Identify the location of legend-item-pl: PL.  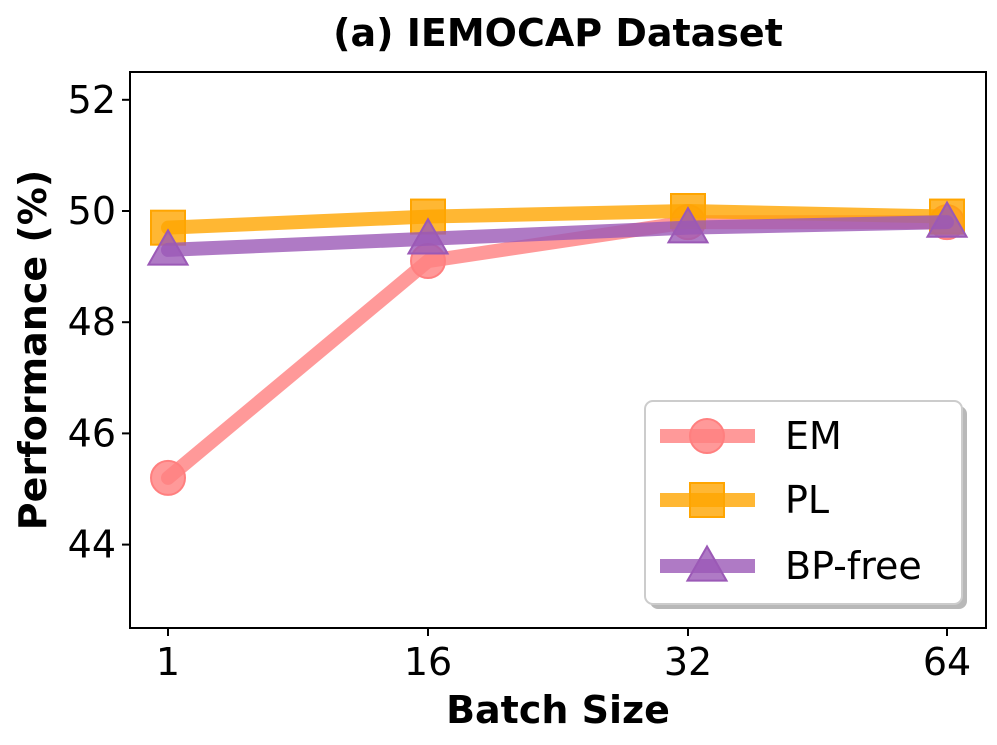
(744, 500).